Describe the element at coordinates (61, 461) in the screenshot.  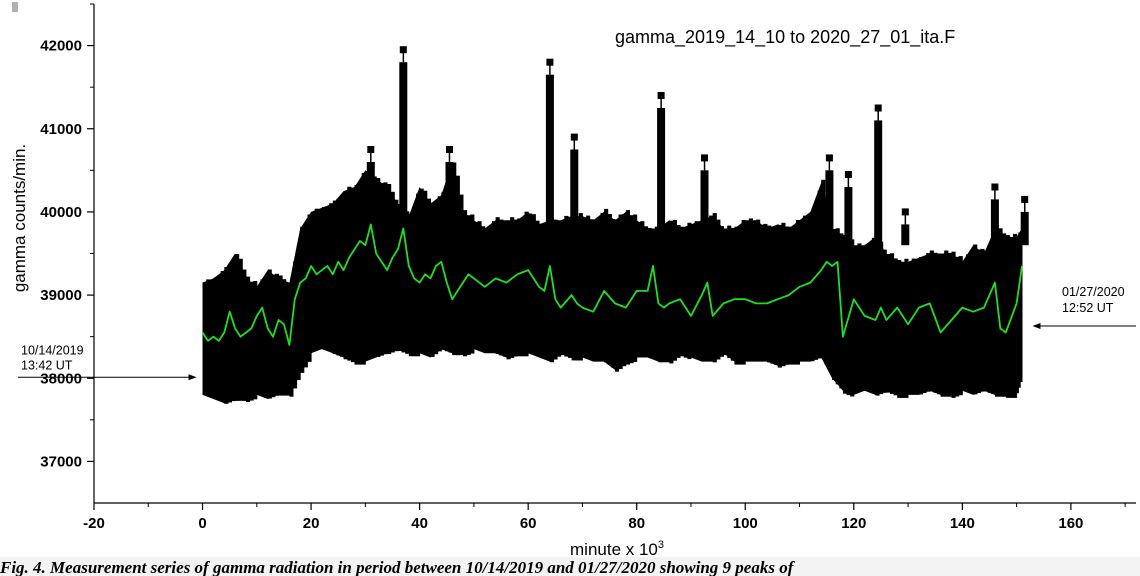
I see `y-tick-label: 37000` at that location.